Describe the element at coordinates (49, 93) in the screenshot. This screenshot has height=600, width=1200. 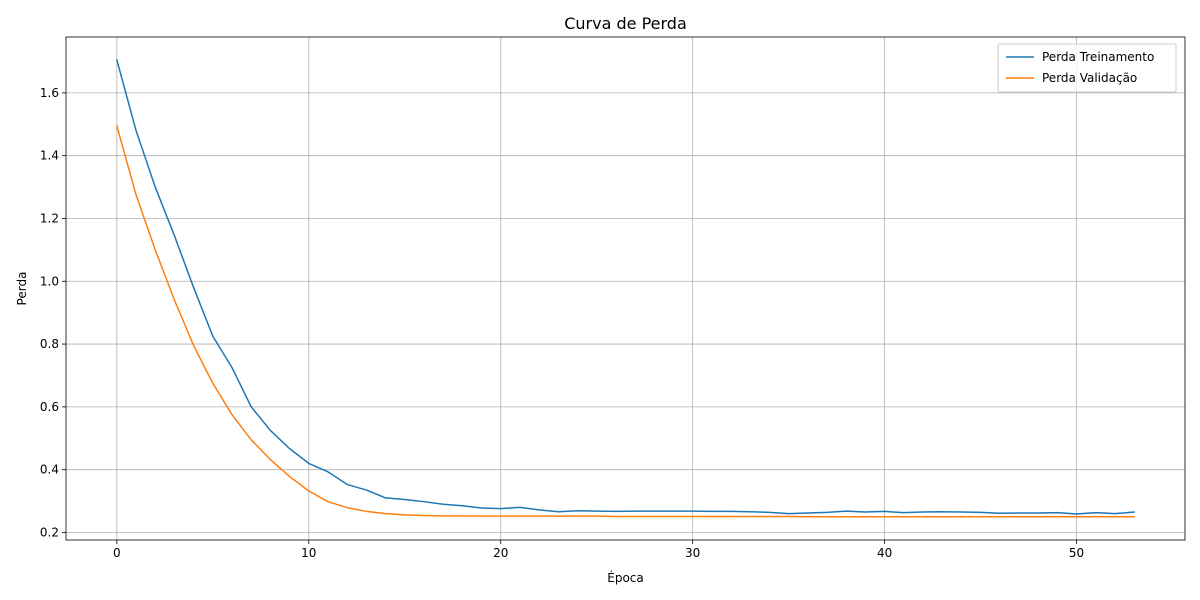
I see `y-tick-label: 1.6` at that location.